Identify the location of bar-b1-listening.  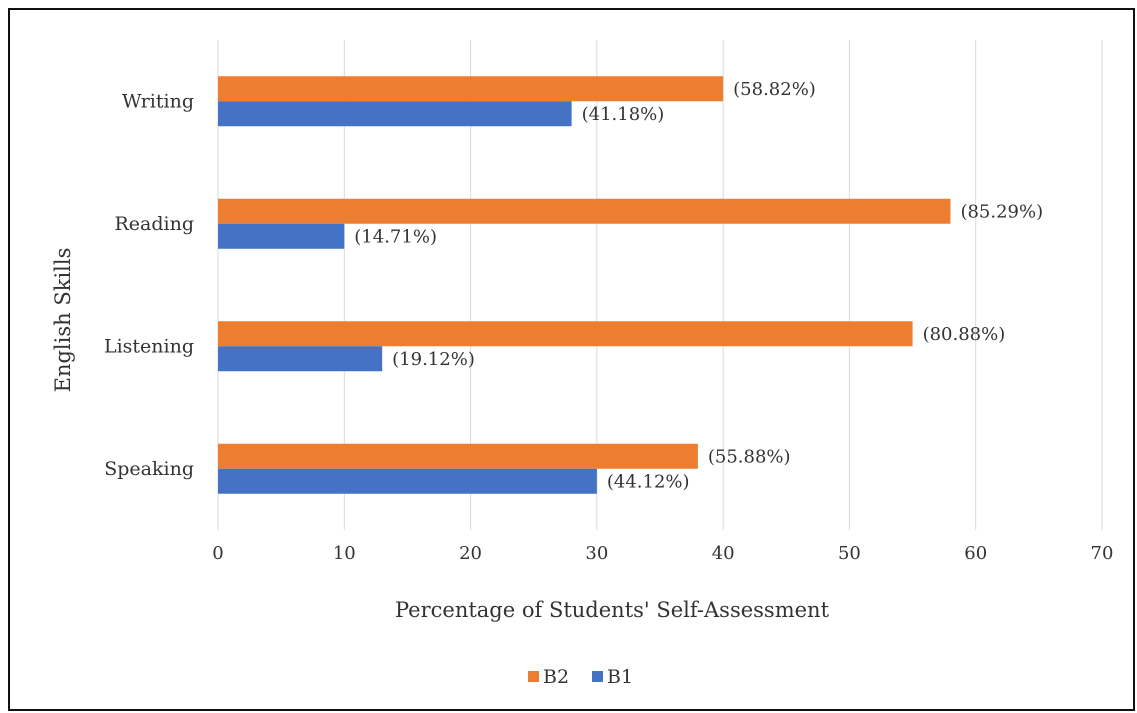
(300, 359).